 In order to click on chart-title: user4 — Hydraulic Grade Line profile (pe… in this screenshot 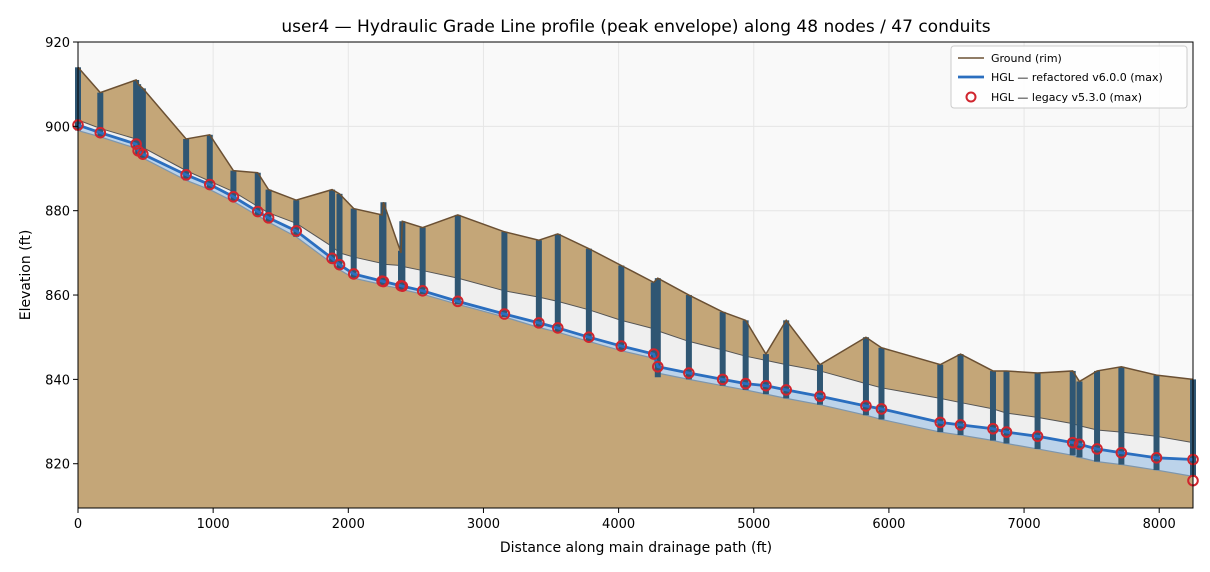, I will do `click(635, 27)`.